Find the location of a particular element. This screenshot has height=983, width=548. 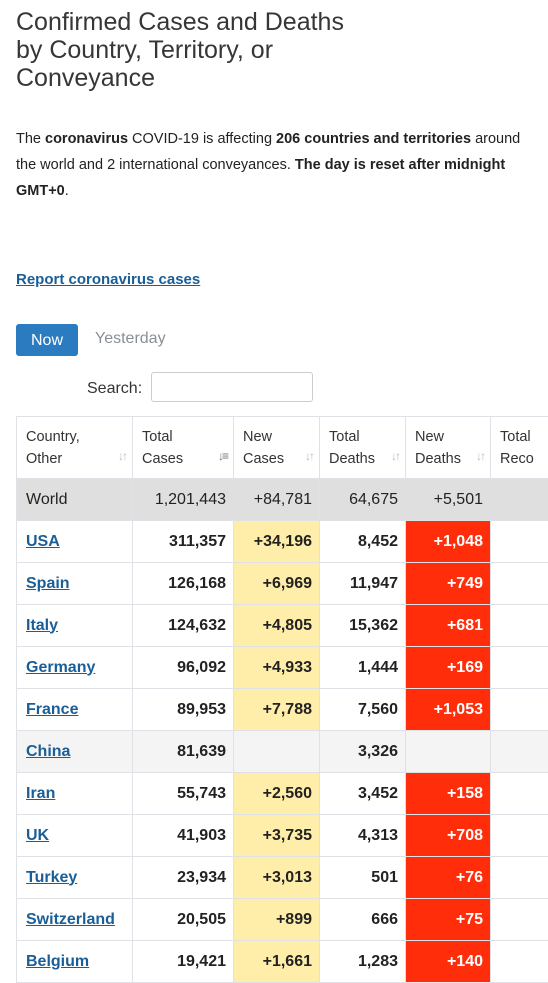

column-header-new-deaths: New Deaths ↓↑ is located at coordinates (448, 448).